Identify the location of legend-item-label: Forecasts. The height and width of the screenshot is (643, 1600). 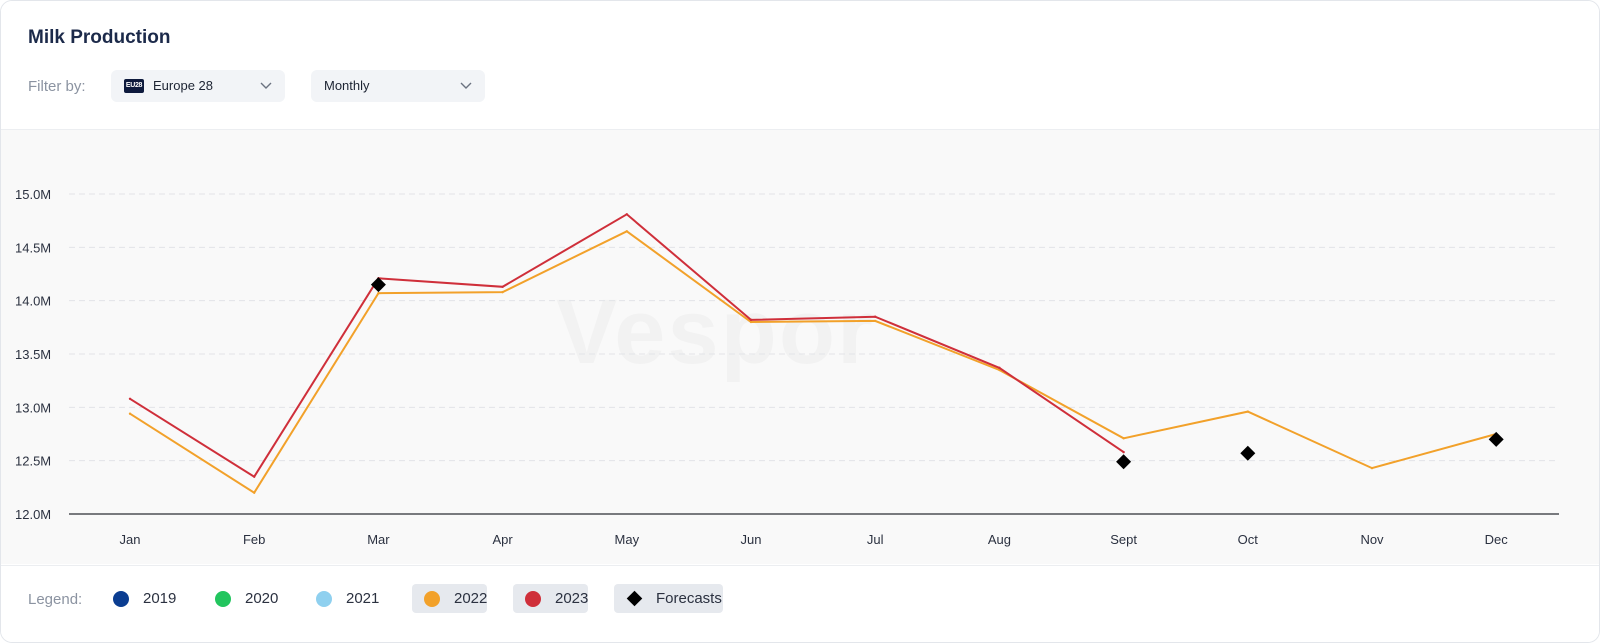
(689, 598).